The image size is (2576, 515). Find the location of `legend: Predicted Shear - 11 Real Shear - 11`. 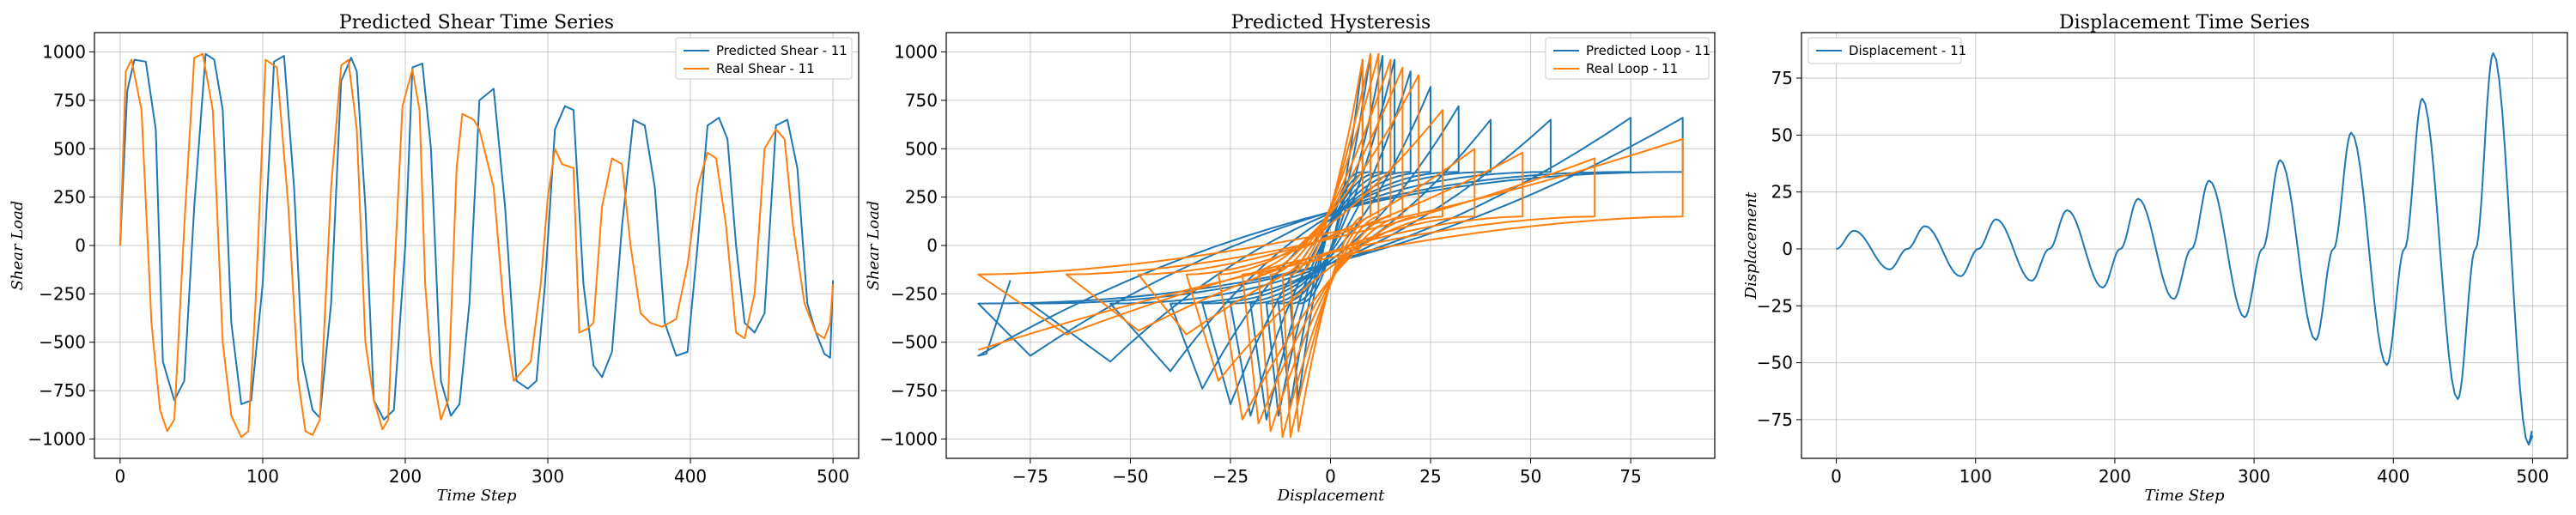

legend: Predicted Shear - 11 Real Shear - 11 is located at coordinates (764, 58).